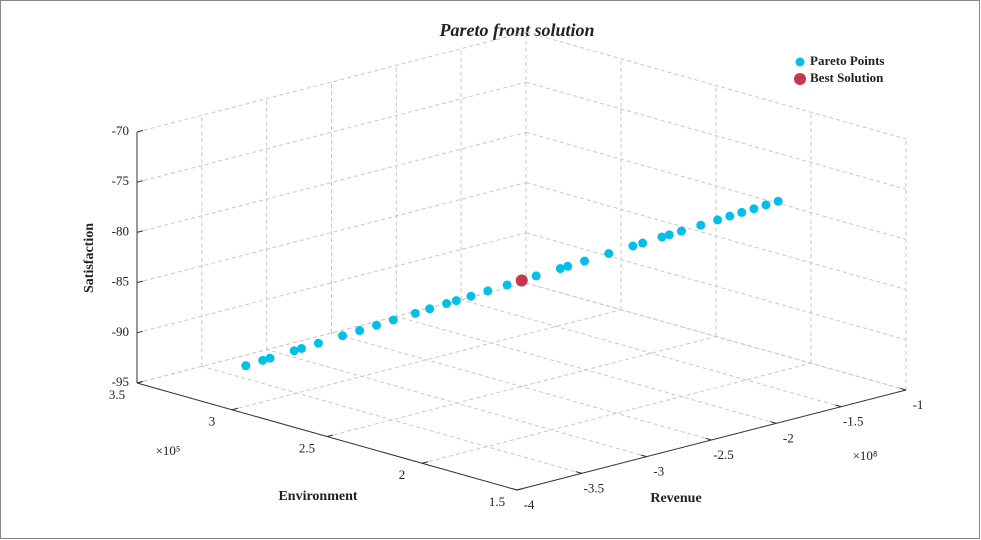 The width and height of the screenshot is (981, 540). What do you see at coordinates (853, 421) in the screenshot?
I see `x-tick-label: -1.5` at bounding box center [853, 421].